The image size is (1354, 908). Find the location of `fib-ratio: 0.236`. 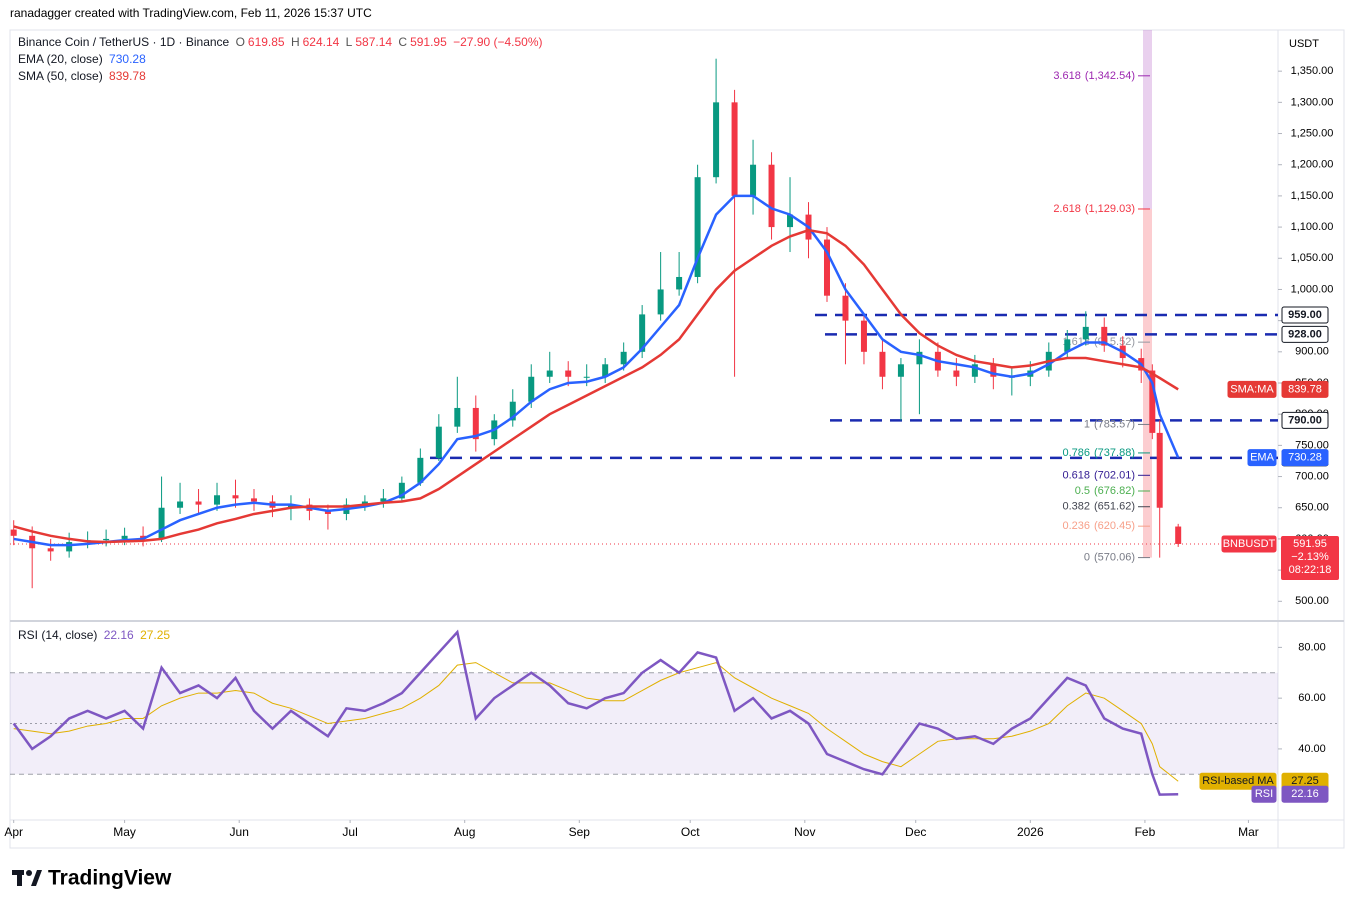

fib-ratio: 0.236 is located at coordinates (1076, 526).